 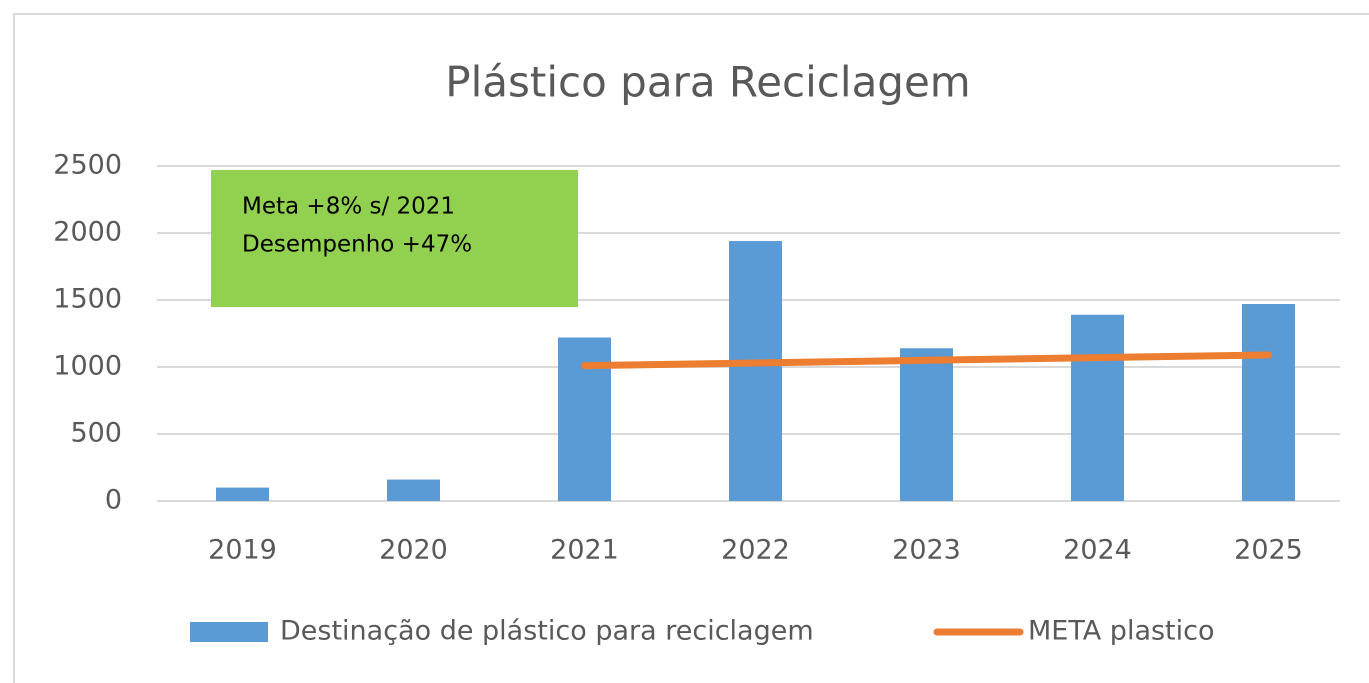 I want to click on x-tick-label: 2024, so click(x=1097, y=550).